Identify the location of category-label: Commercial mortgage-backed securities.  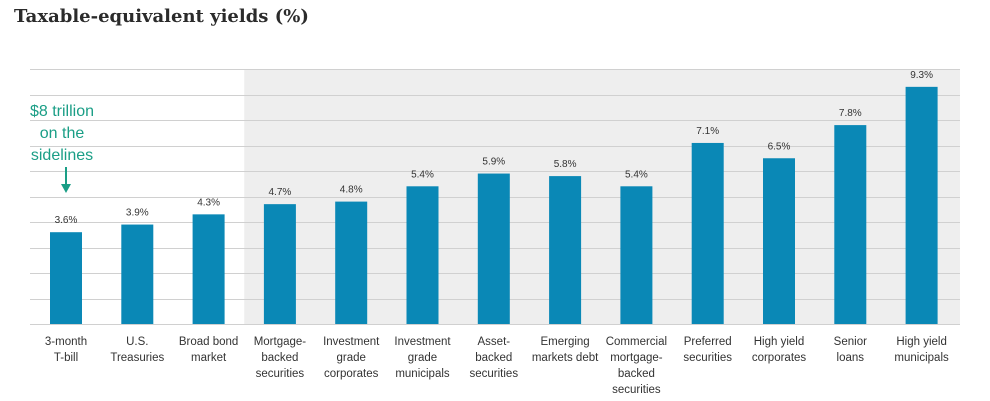
(636, 366).